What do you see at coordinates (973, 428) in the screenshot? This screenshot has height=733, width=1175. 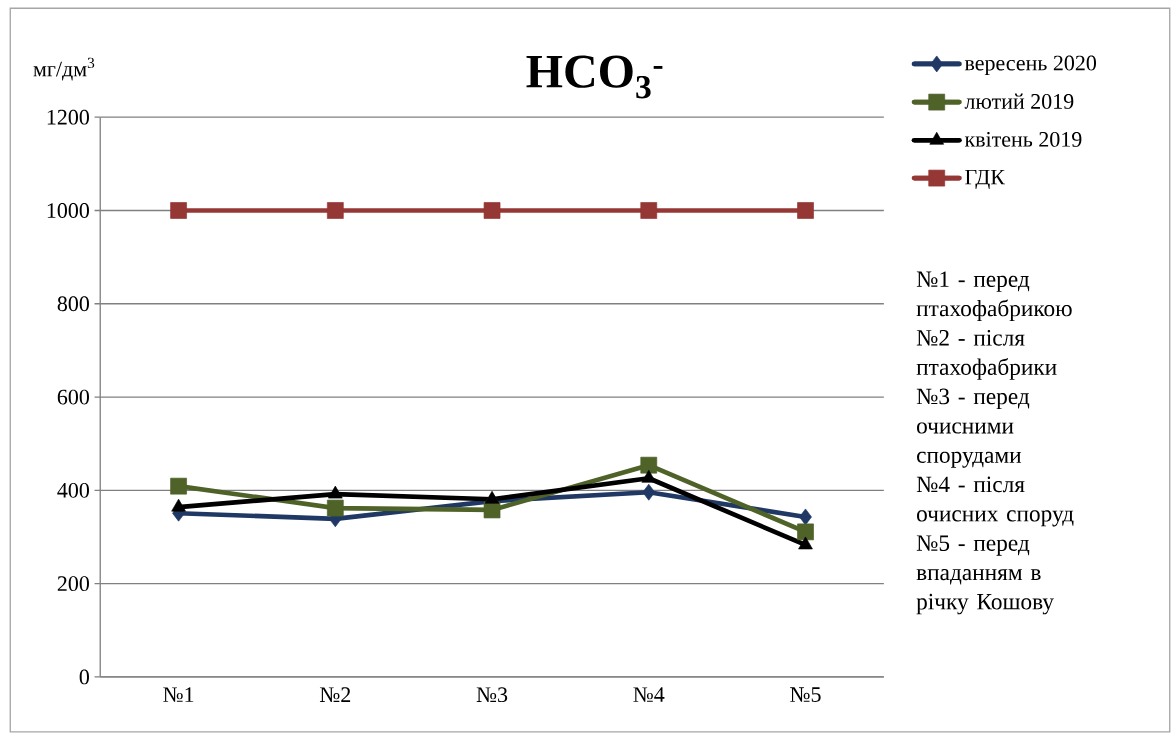 I see `text: №3 - перед очисними спорудами` at bounding box center [973, 428].